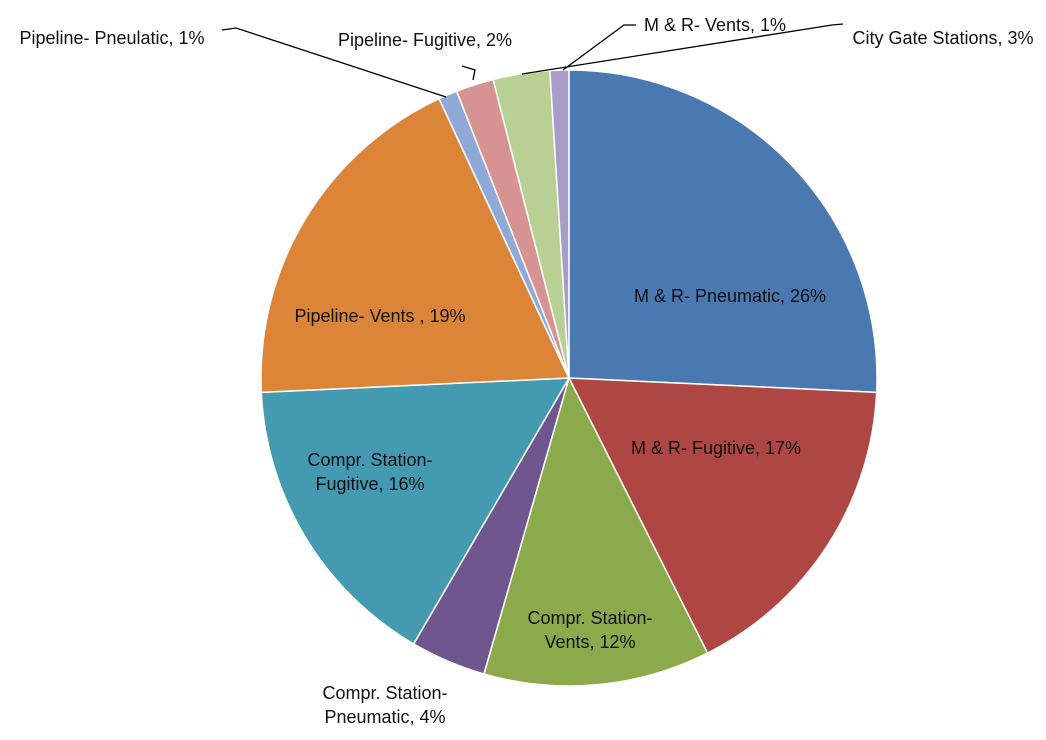  I want to click on data-label: Pipeline- Fugitive, 2%, so click(425, 40).